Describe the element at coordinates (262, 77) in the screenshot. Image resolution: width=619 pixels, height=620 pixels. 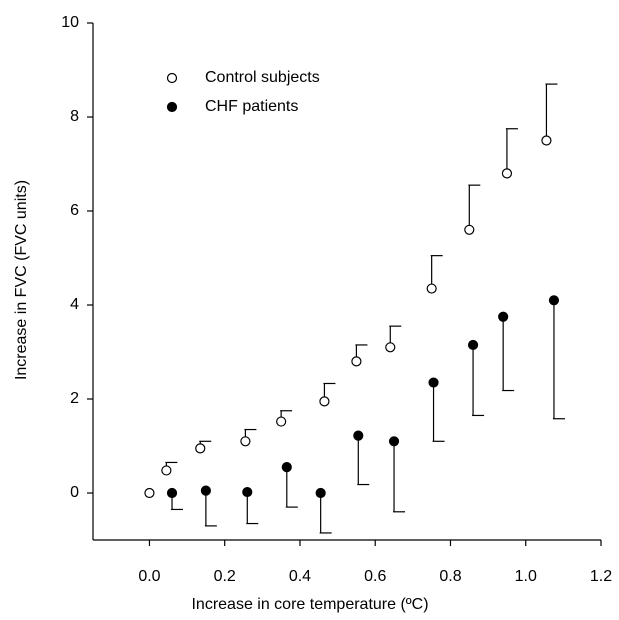
I see `legend-label: Control subjects` at that location.